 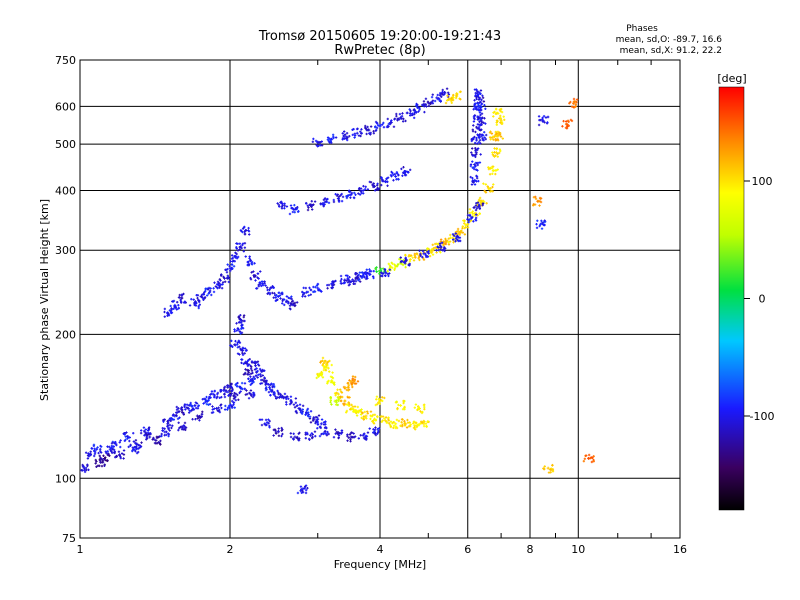 I want to click on x-tick-labels: 1 2 4 6 8 10 16, so click(x=382, y=549).